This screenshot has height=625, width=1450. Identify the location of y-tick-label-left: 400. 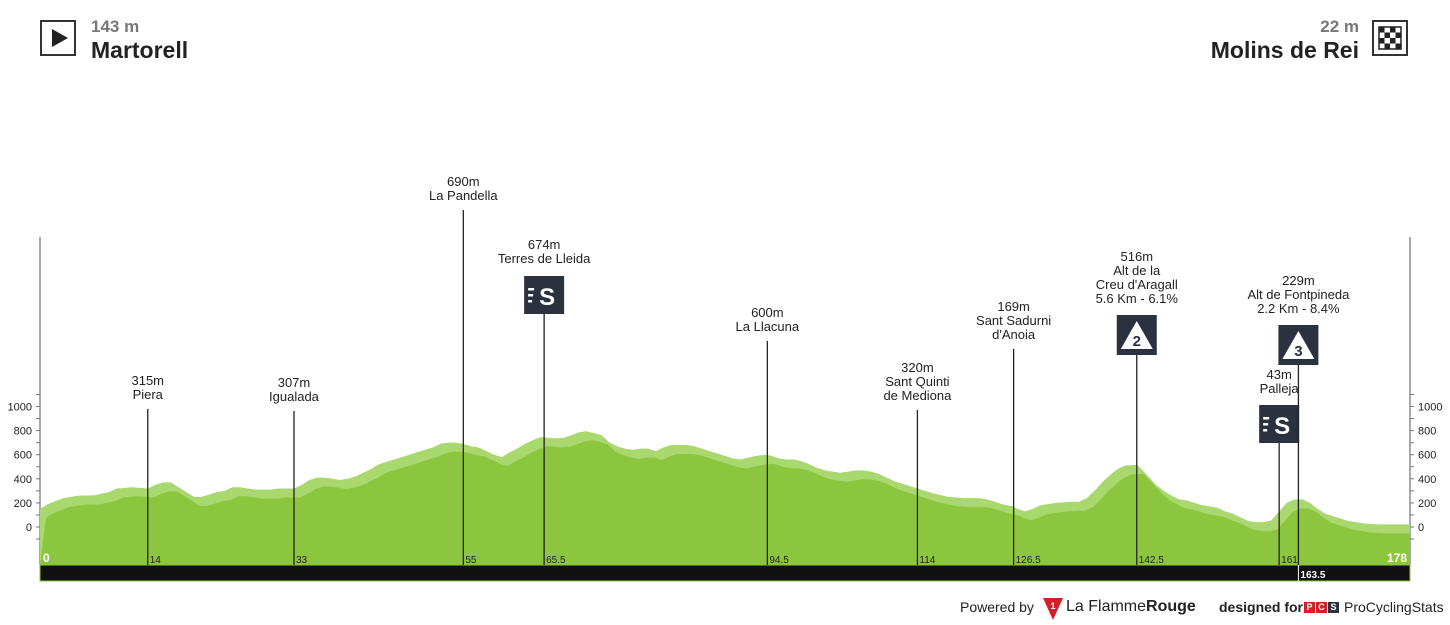
(23, 480).